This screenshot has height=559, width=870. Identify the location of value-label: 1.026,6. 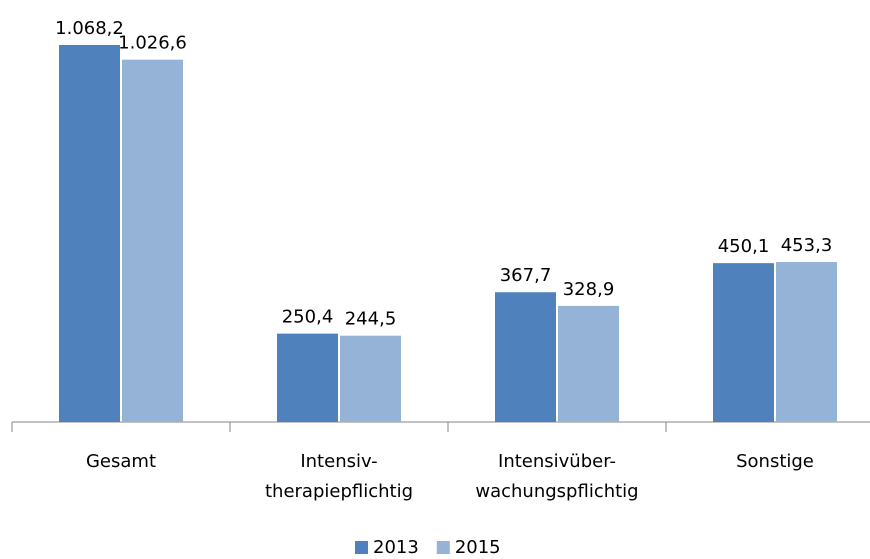
(152, 43).